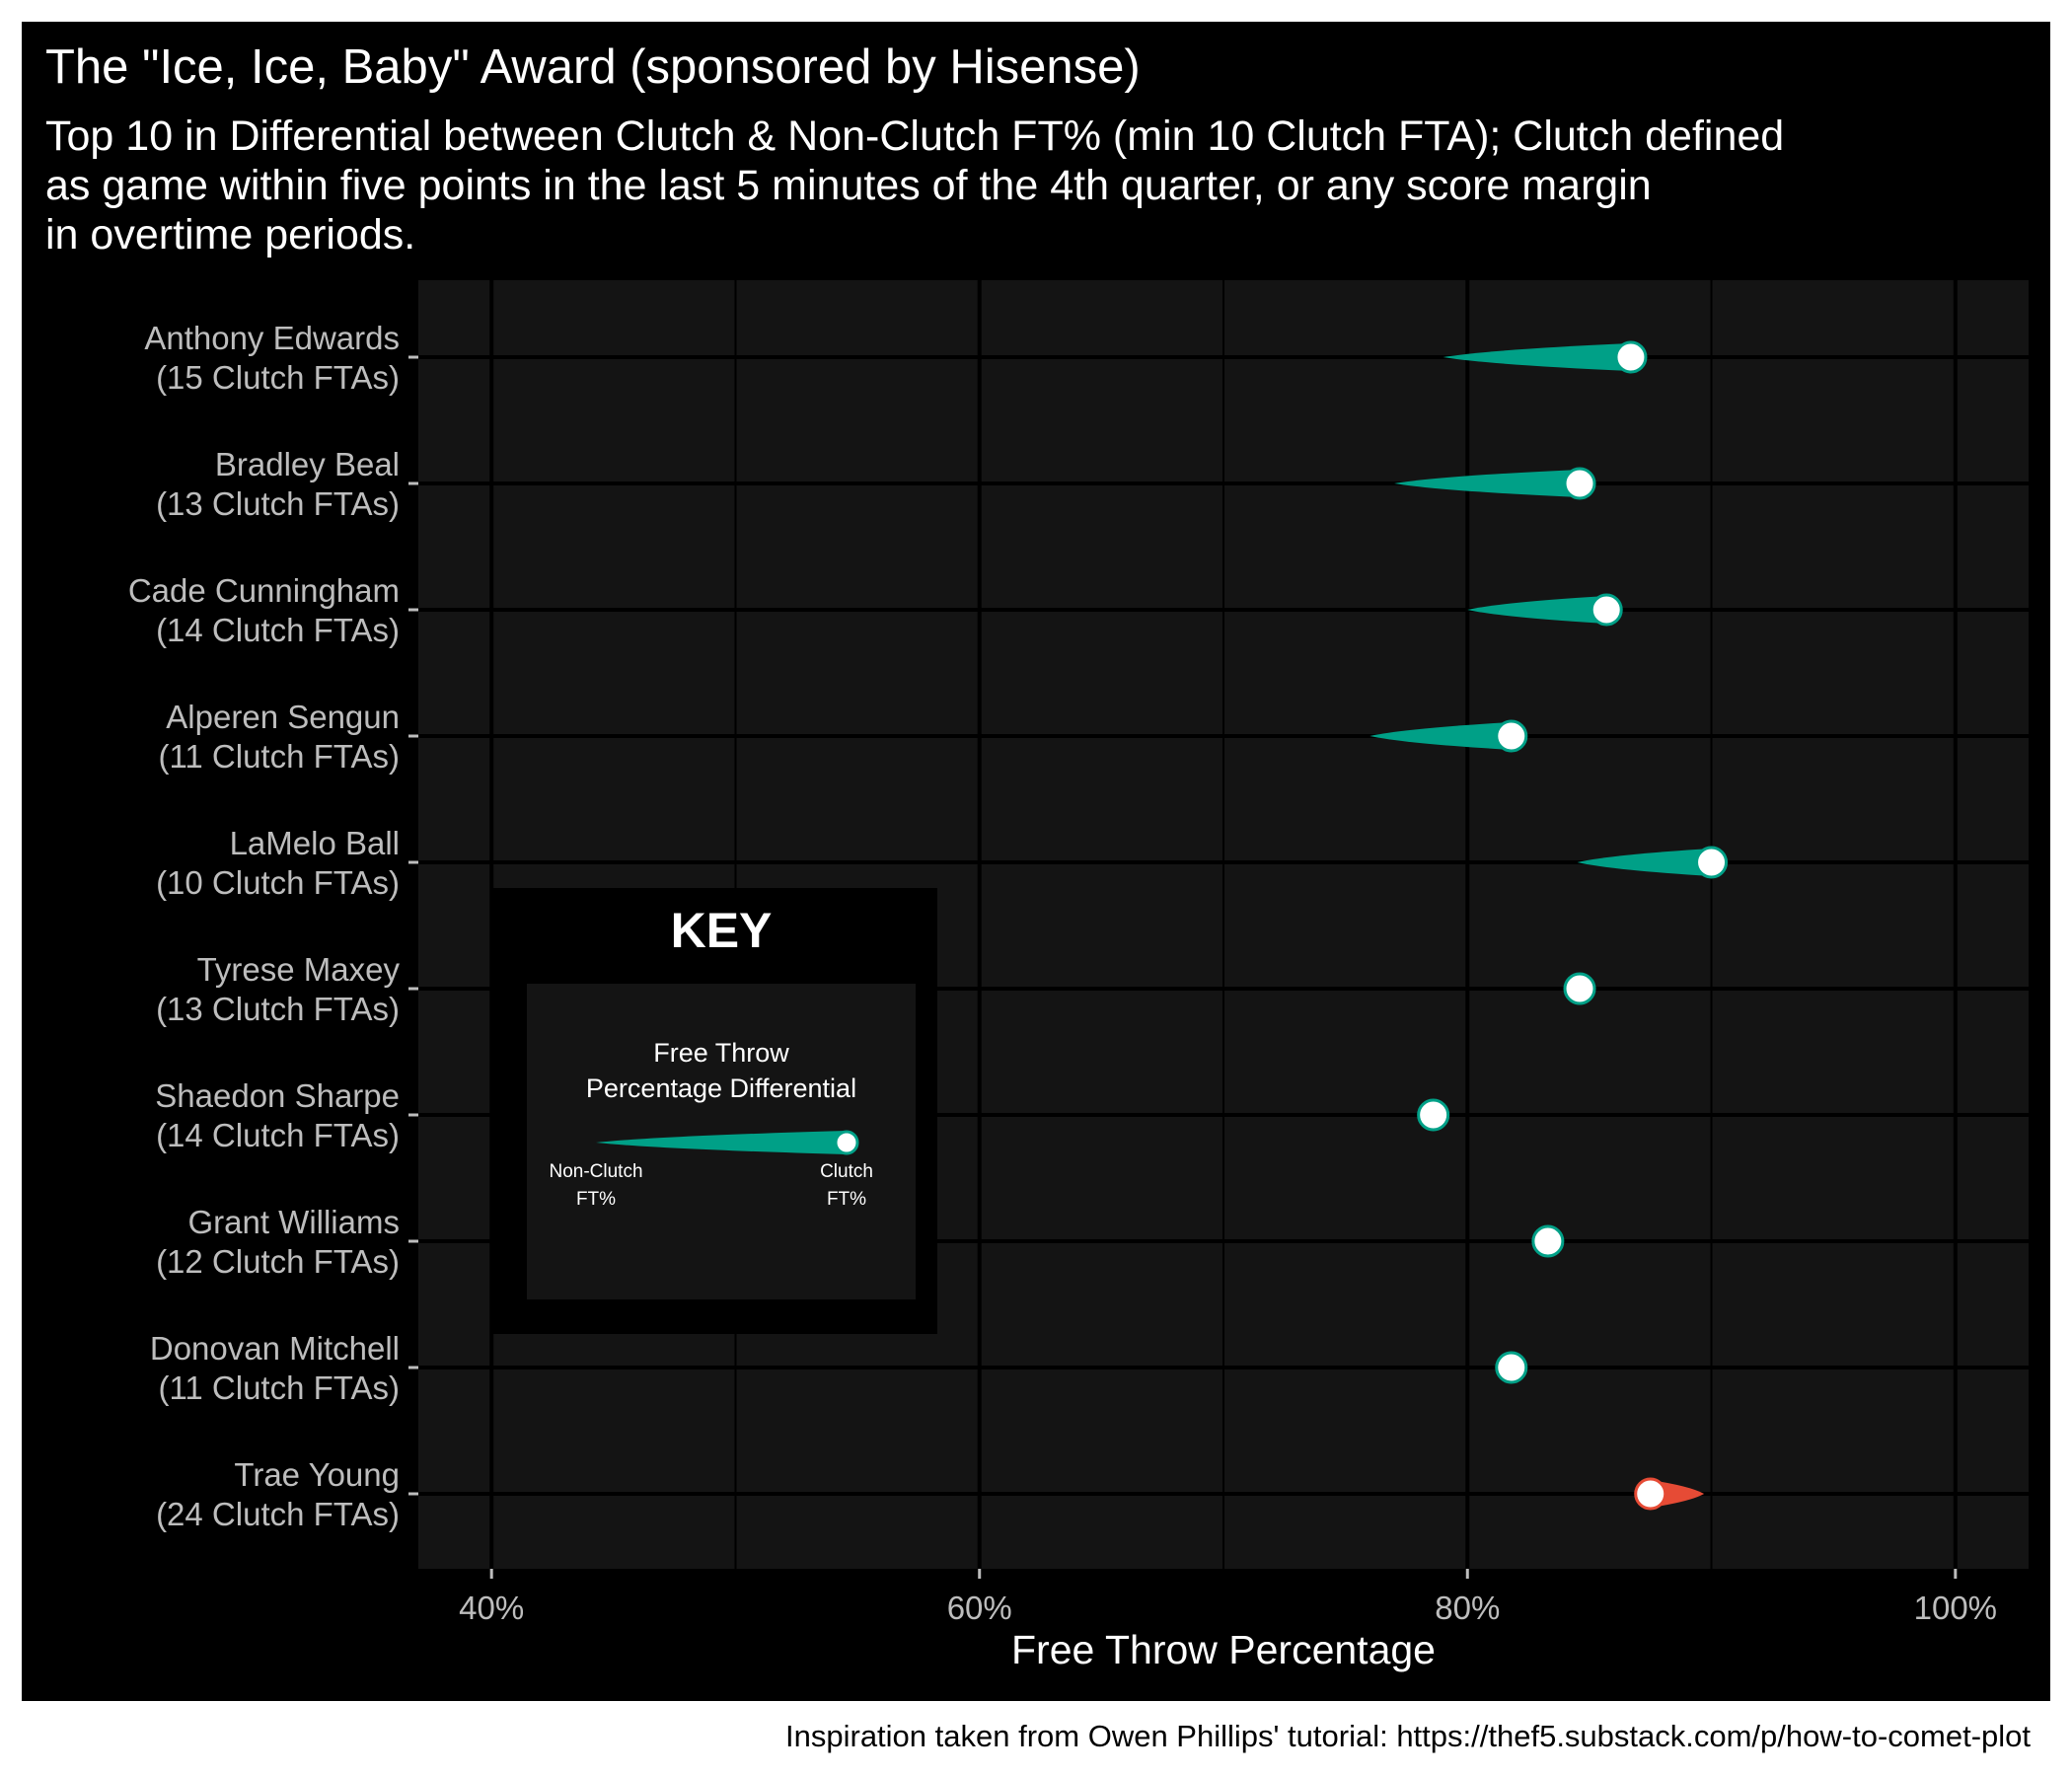  What do you see at coordinates (283, 717) in the screenshot?
I see `y-axis-label-player: Alperen Sengun` at bounding box center [283, 717].